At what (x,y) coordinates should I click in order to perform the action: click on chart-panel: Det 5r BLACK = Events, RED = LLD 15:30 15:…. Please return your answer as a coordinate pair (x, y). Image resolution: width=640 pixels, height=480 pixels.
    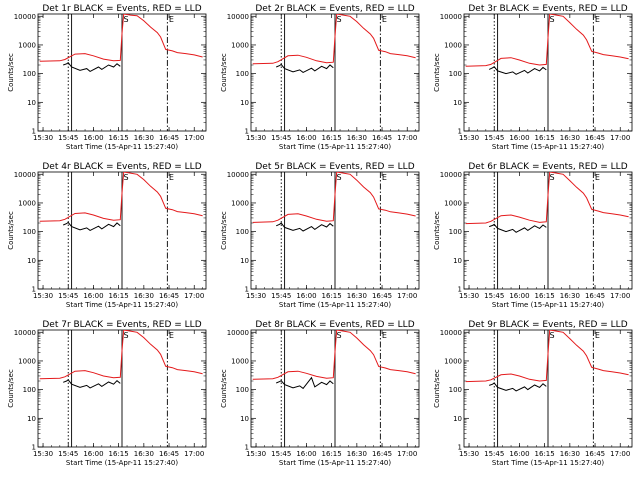
    Looking at the image, I should click on (320, 235).